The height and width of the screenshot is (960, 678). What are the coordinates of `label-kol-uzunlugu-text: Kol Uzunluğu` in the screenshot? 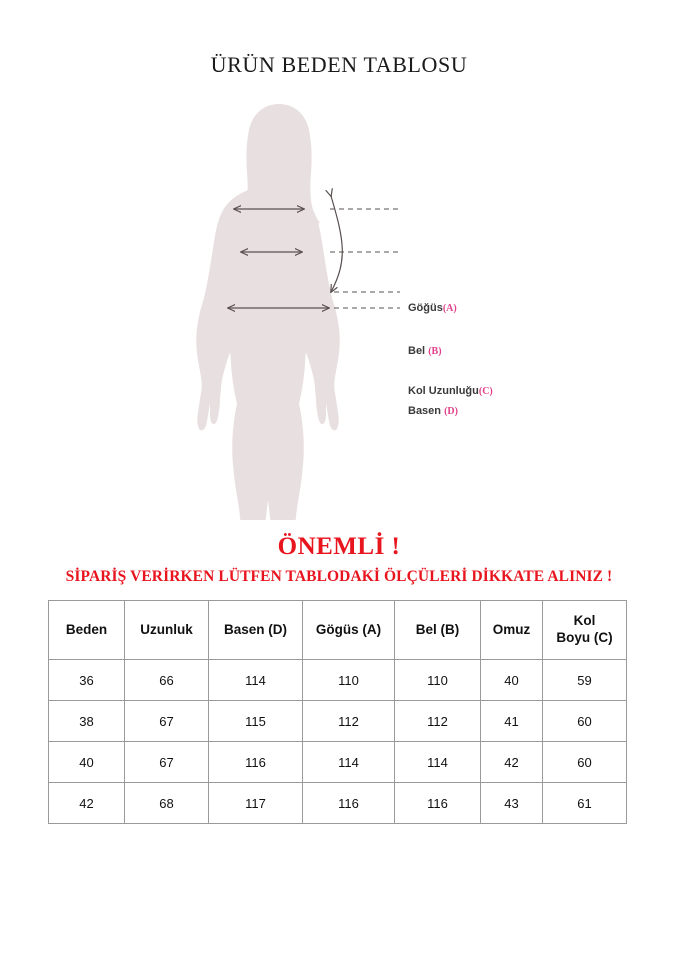 It's located at (443, 391).